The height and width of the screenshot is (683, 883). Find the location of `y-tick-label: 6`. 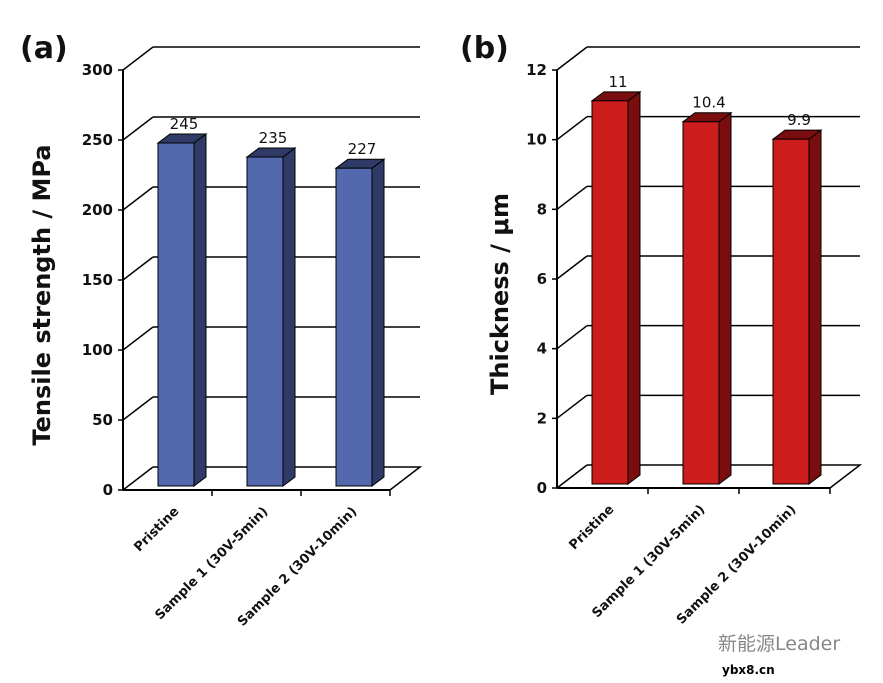

y-tick-label: 6 is located at coordinates (542, 279).